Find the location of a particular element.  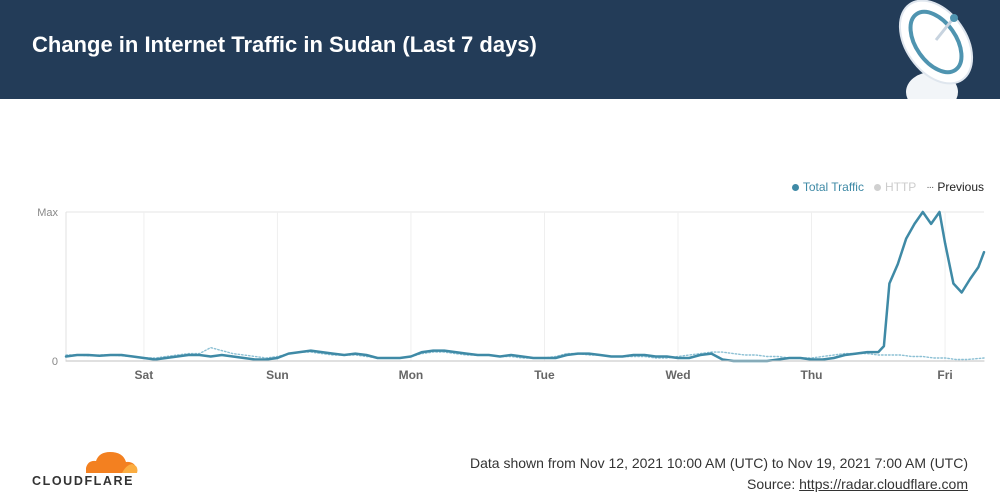

x-tick-label: Sun is located at coordinates (277, 375).